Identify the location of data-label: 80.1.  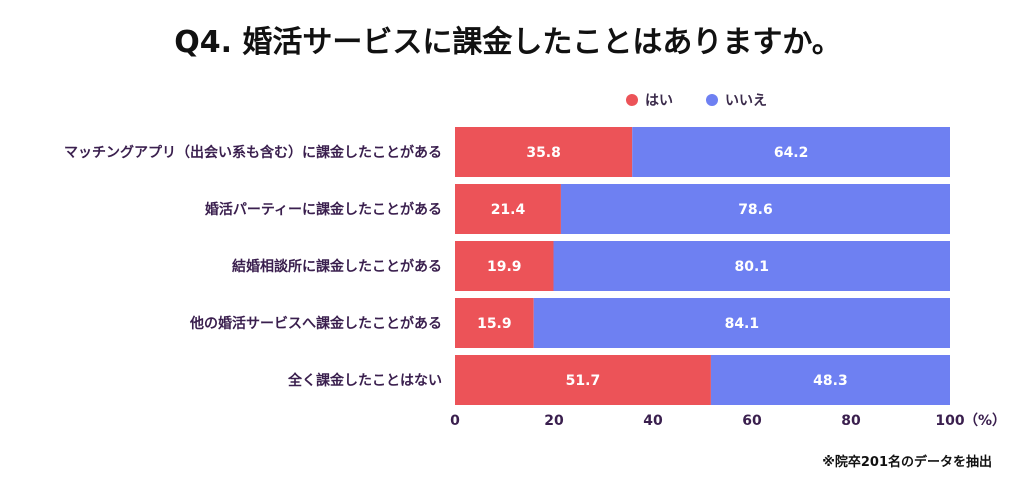
(751, 267).